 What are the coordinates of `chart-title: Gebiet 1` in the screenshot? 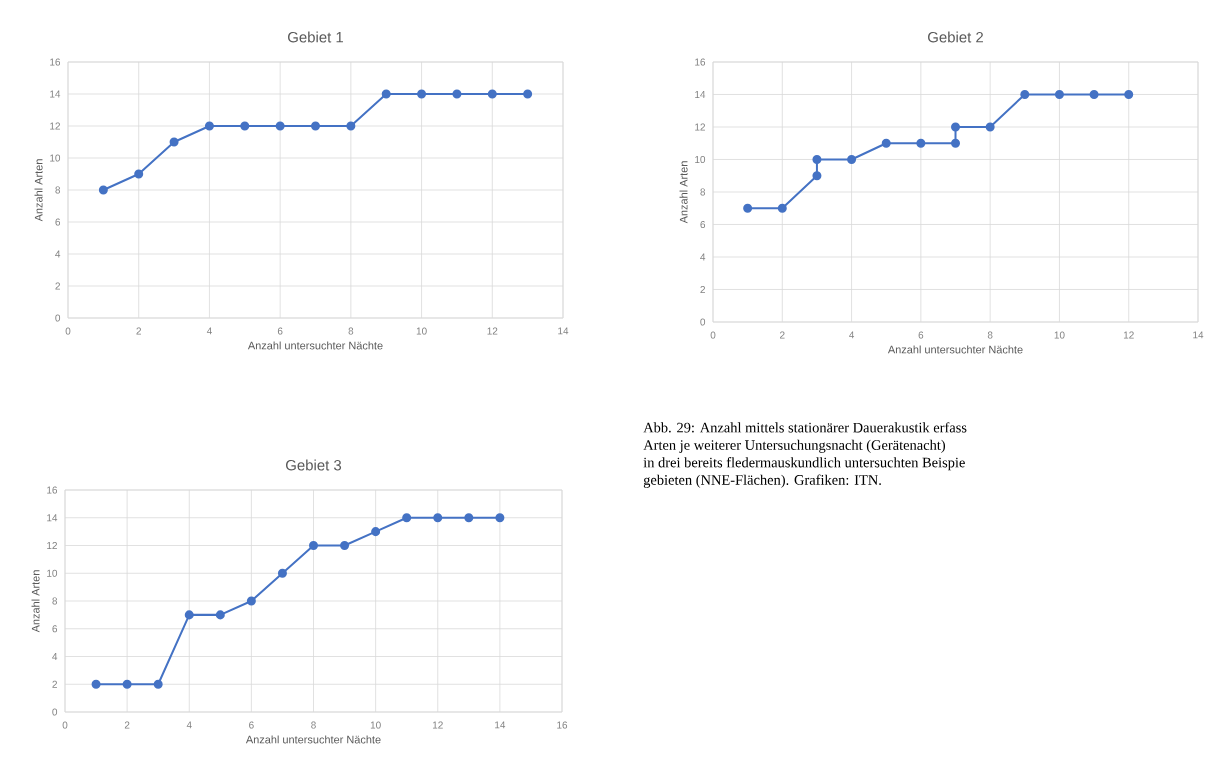 It's located at (315, 37).